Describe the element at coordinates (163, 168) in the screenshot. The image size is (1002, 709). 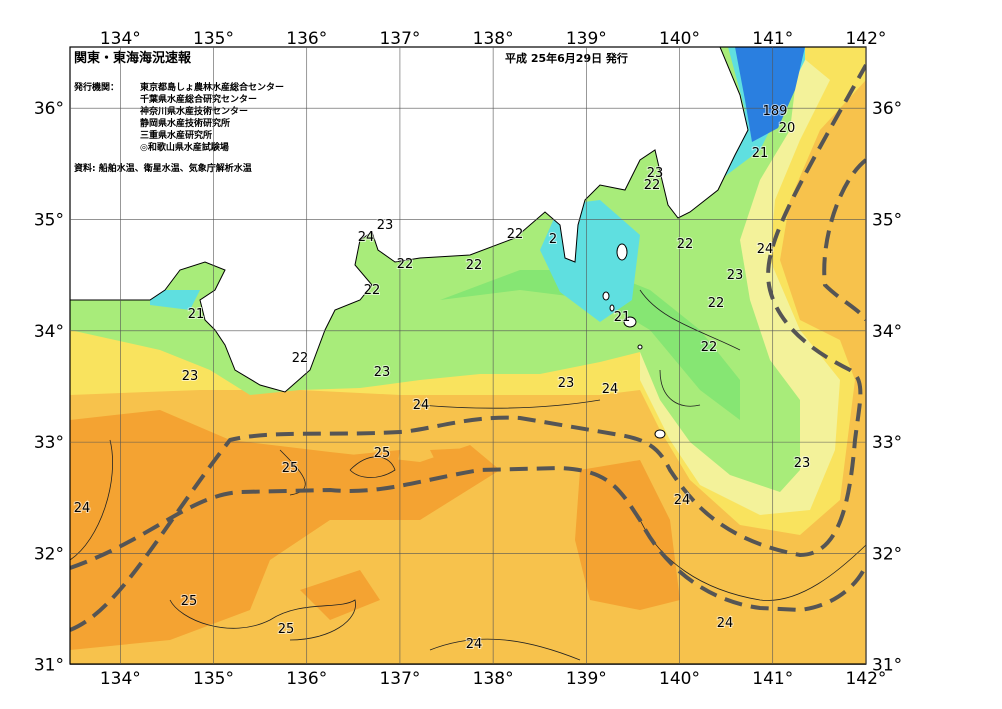
I see `source: 資料: 船舶水温、衛星水温、気象庁解析水温` at that location.